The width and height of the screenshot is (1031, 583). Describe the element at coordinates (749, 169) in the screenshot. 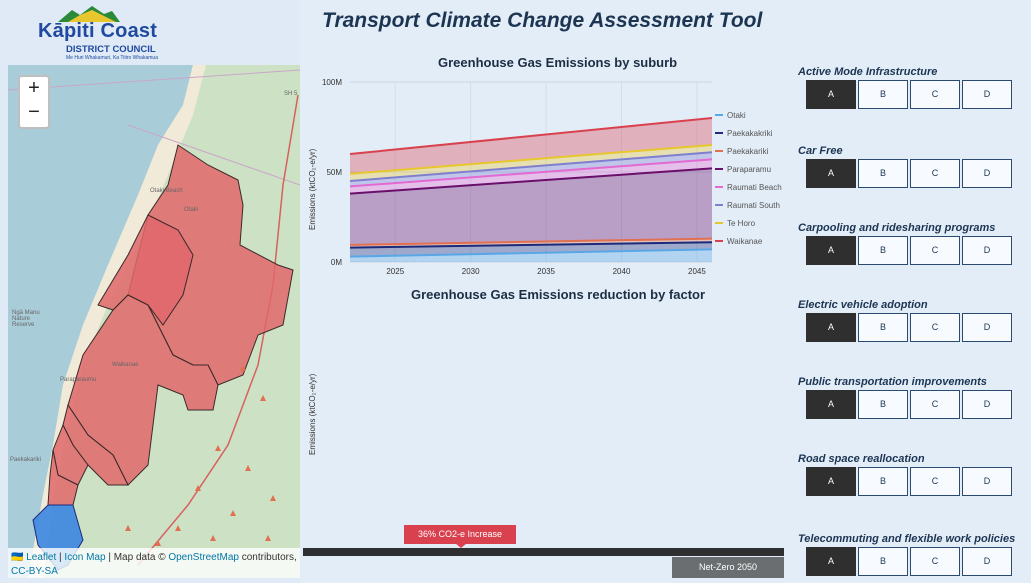

I see `legend-label: Paraparamu` at that location.